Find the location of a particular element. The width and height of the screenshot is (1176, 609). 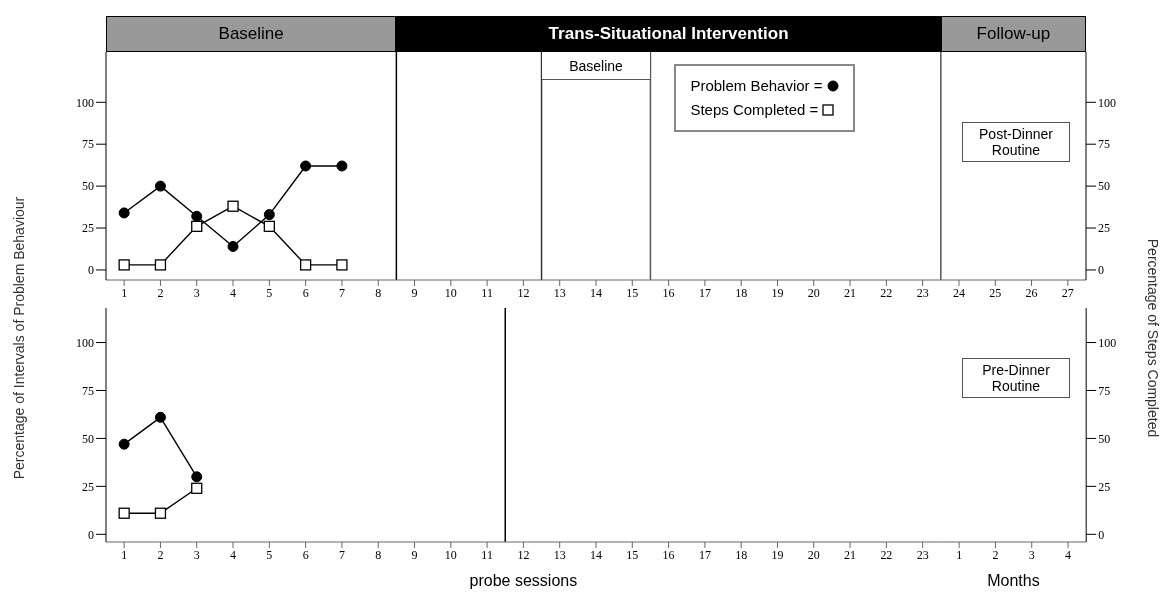

y-axis-title: Percentage of Intervals of Problem Behaviour is located at coordinates (19, 338).